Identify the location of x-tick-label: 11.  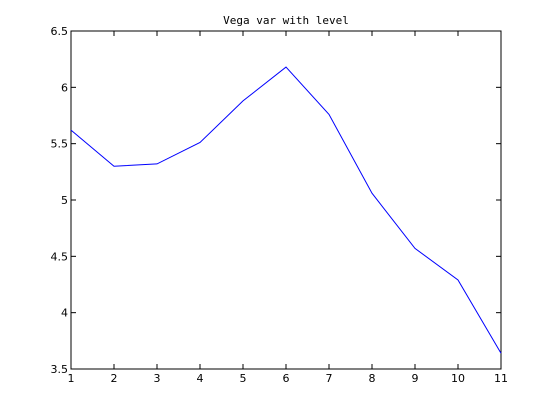
(501, 378).